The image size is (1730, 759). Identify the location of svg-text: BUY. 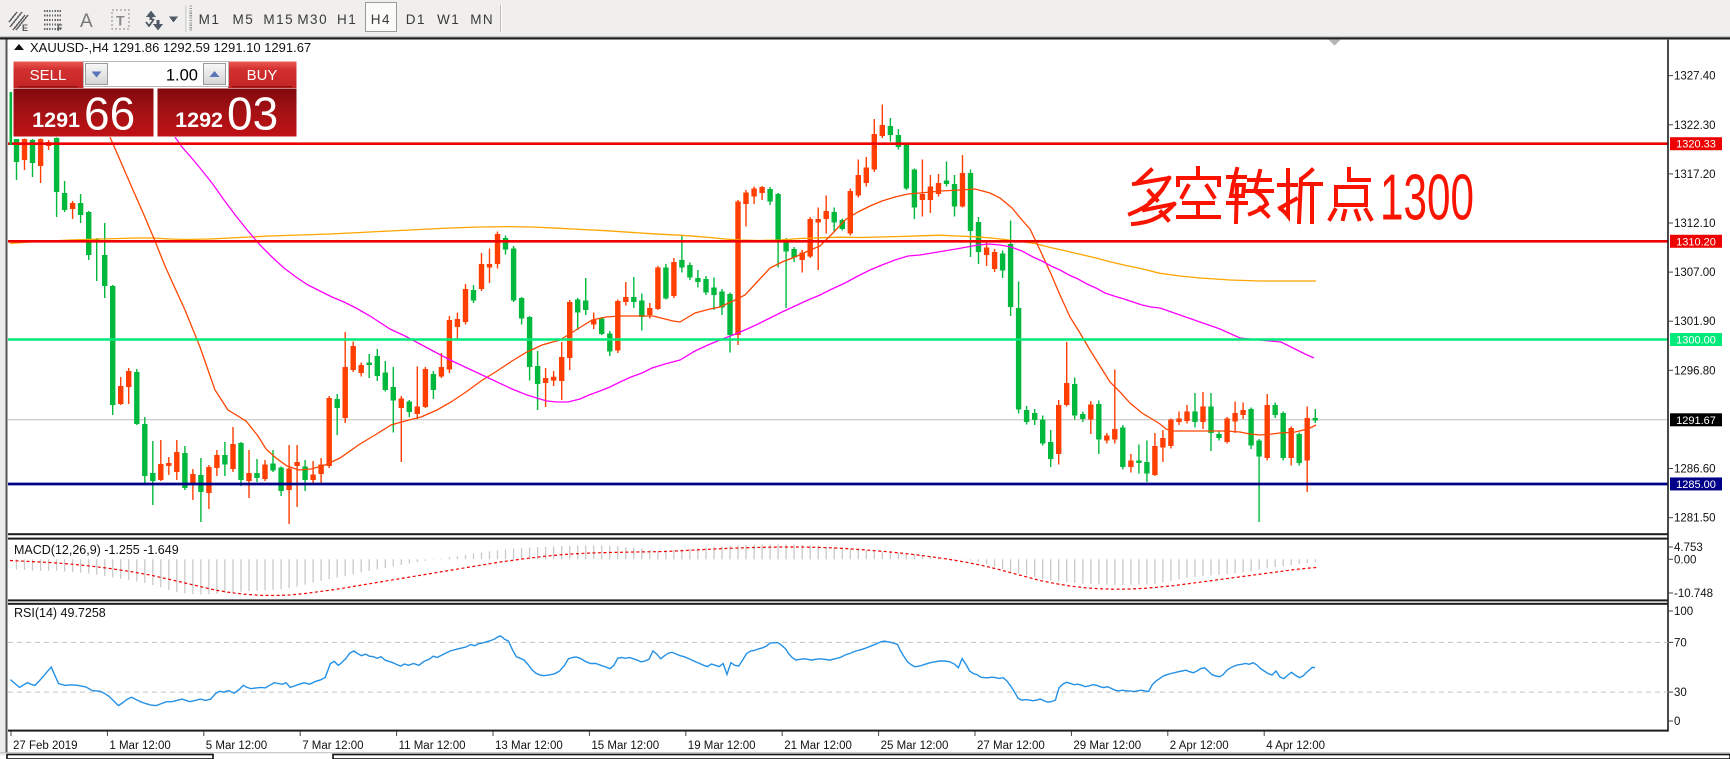
(262, 75).